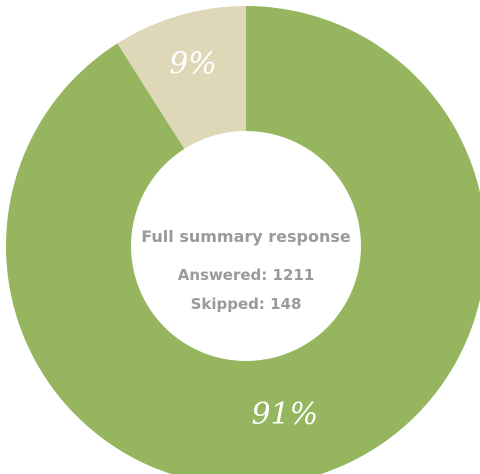 The height and width of the screenshot is (474, 480). What do you see at coordinates (246, 275) in the screenshot?
I see `center-answered: Answered: 1211` at bounding box center [246, 275].